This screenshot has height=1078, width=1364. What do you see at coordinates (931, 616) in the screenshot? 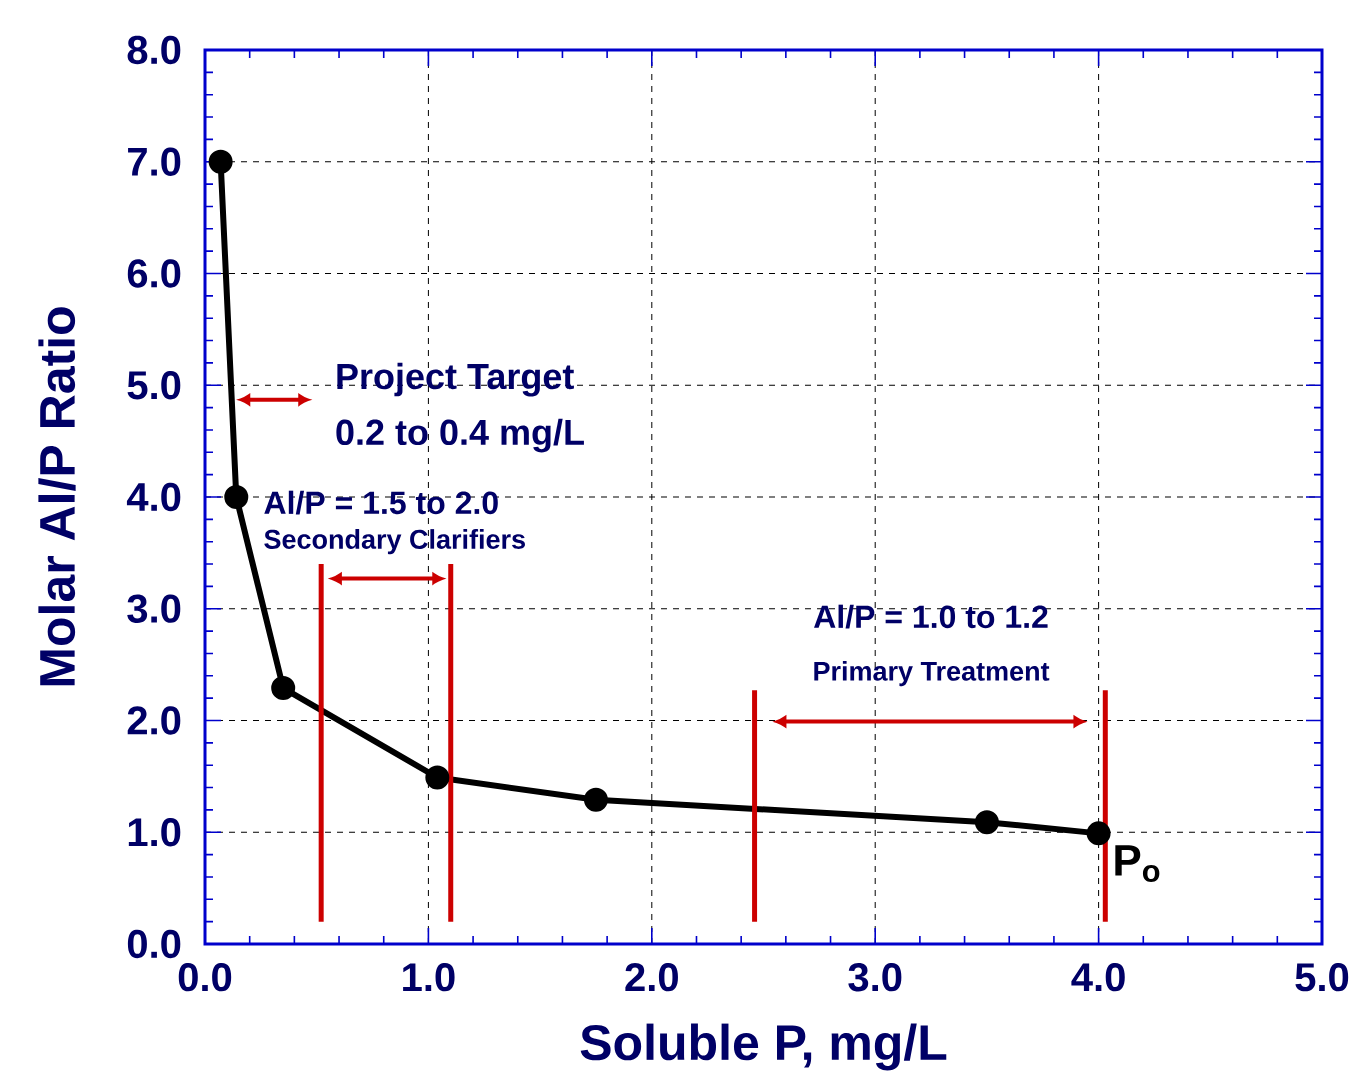
I see `annotation: Al/P = 1.0 to 1.2` at bounding box center [931, 616].